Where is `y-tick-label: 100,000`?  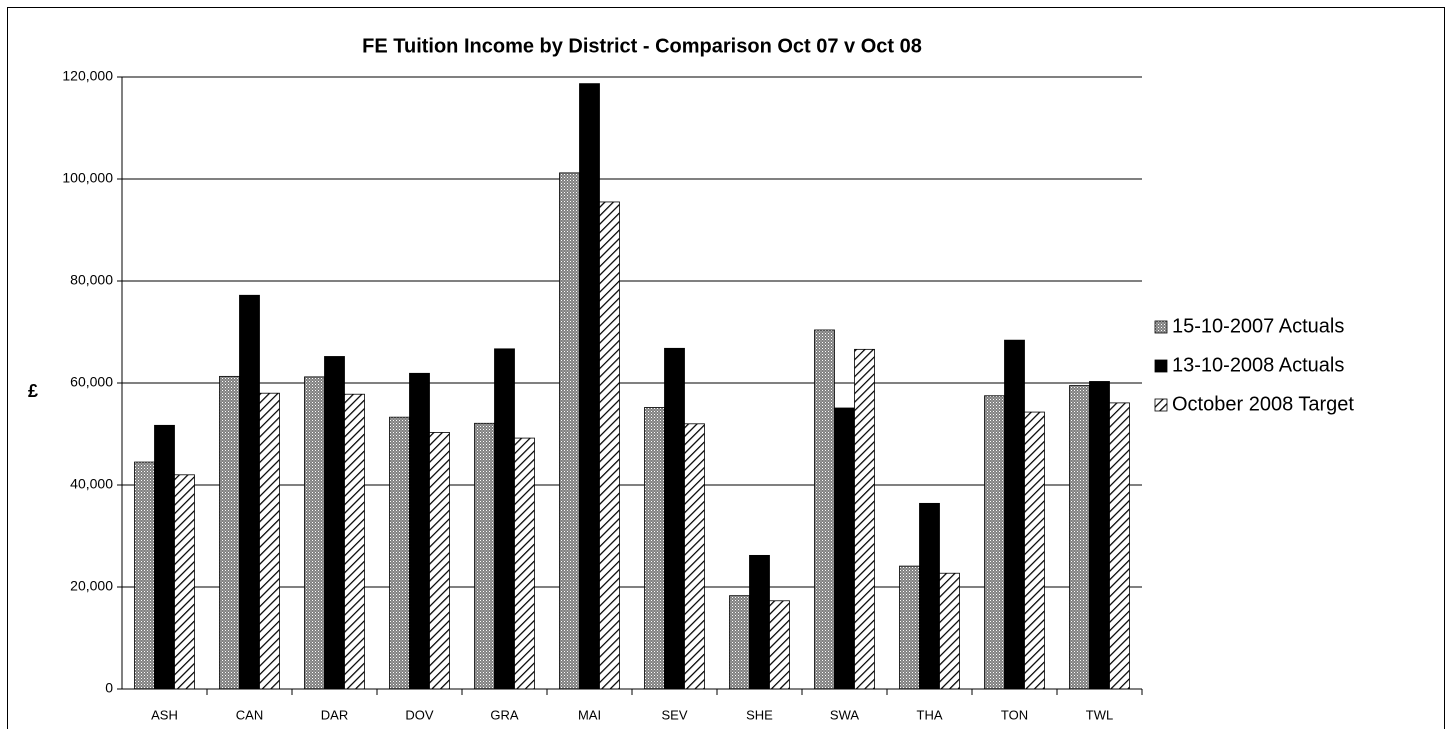
y-tick-label: 100,000 is located at coordinates (87, 178).